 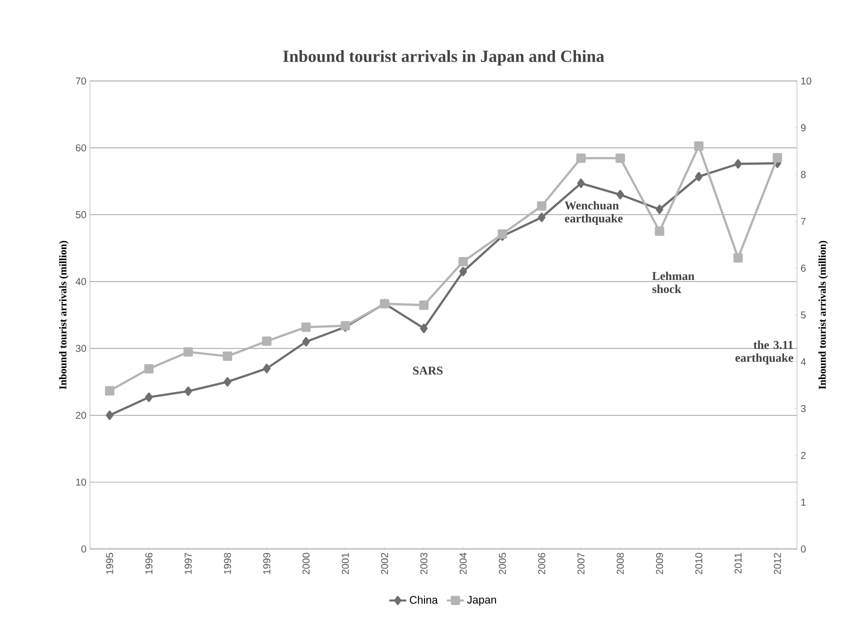 I want to click on y-tick-label: 40, so click(x=81, y=282).